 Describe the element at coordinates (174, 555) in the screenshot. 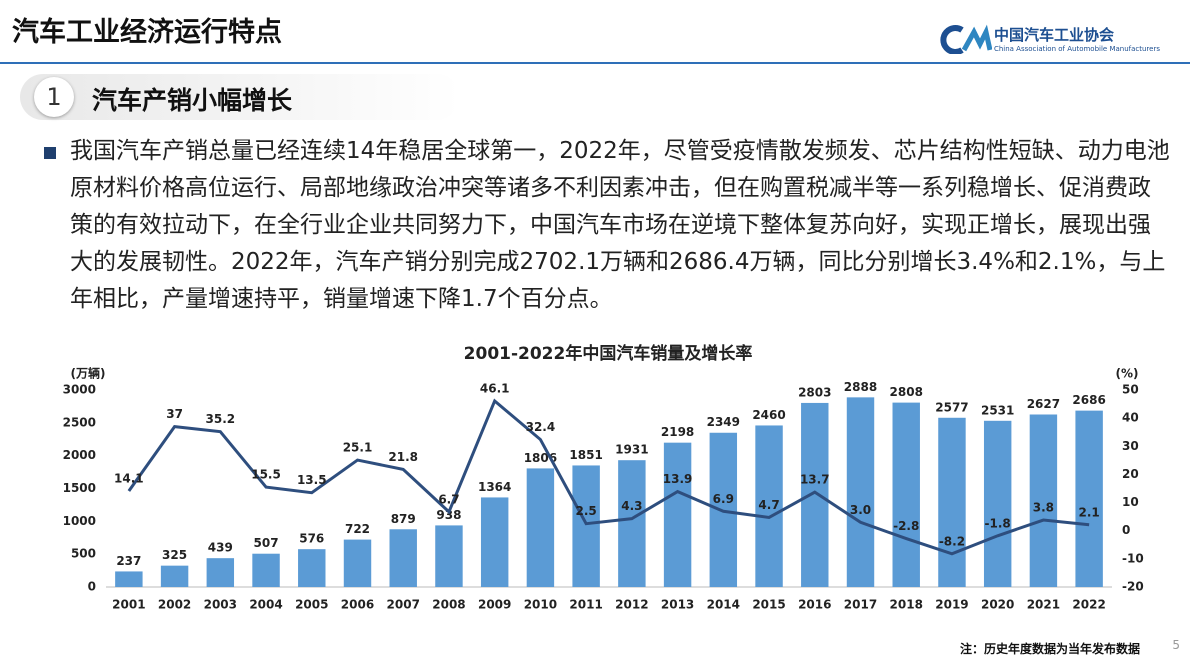

I see `bar-value-label: 325` at that location.